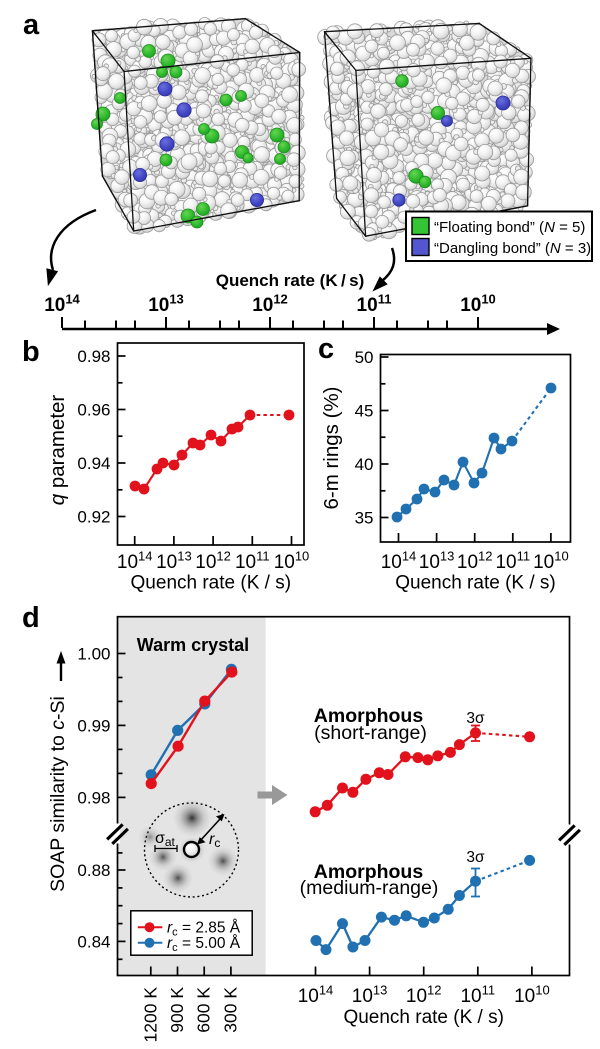 This screenshot has height=1049, width=600. Describe the element at coordinates (150, 1015) in the screenshot. I see `svg-text: 1200 K` at that location.